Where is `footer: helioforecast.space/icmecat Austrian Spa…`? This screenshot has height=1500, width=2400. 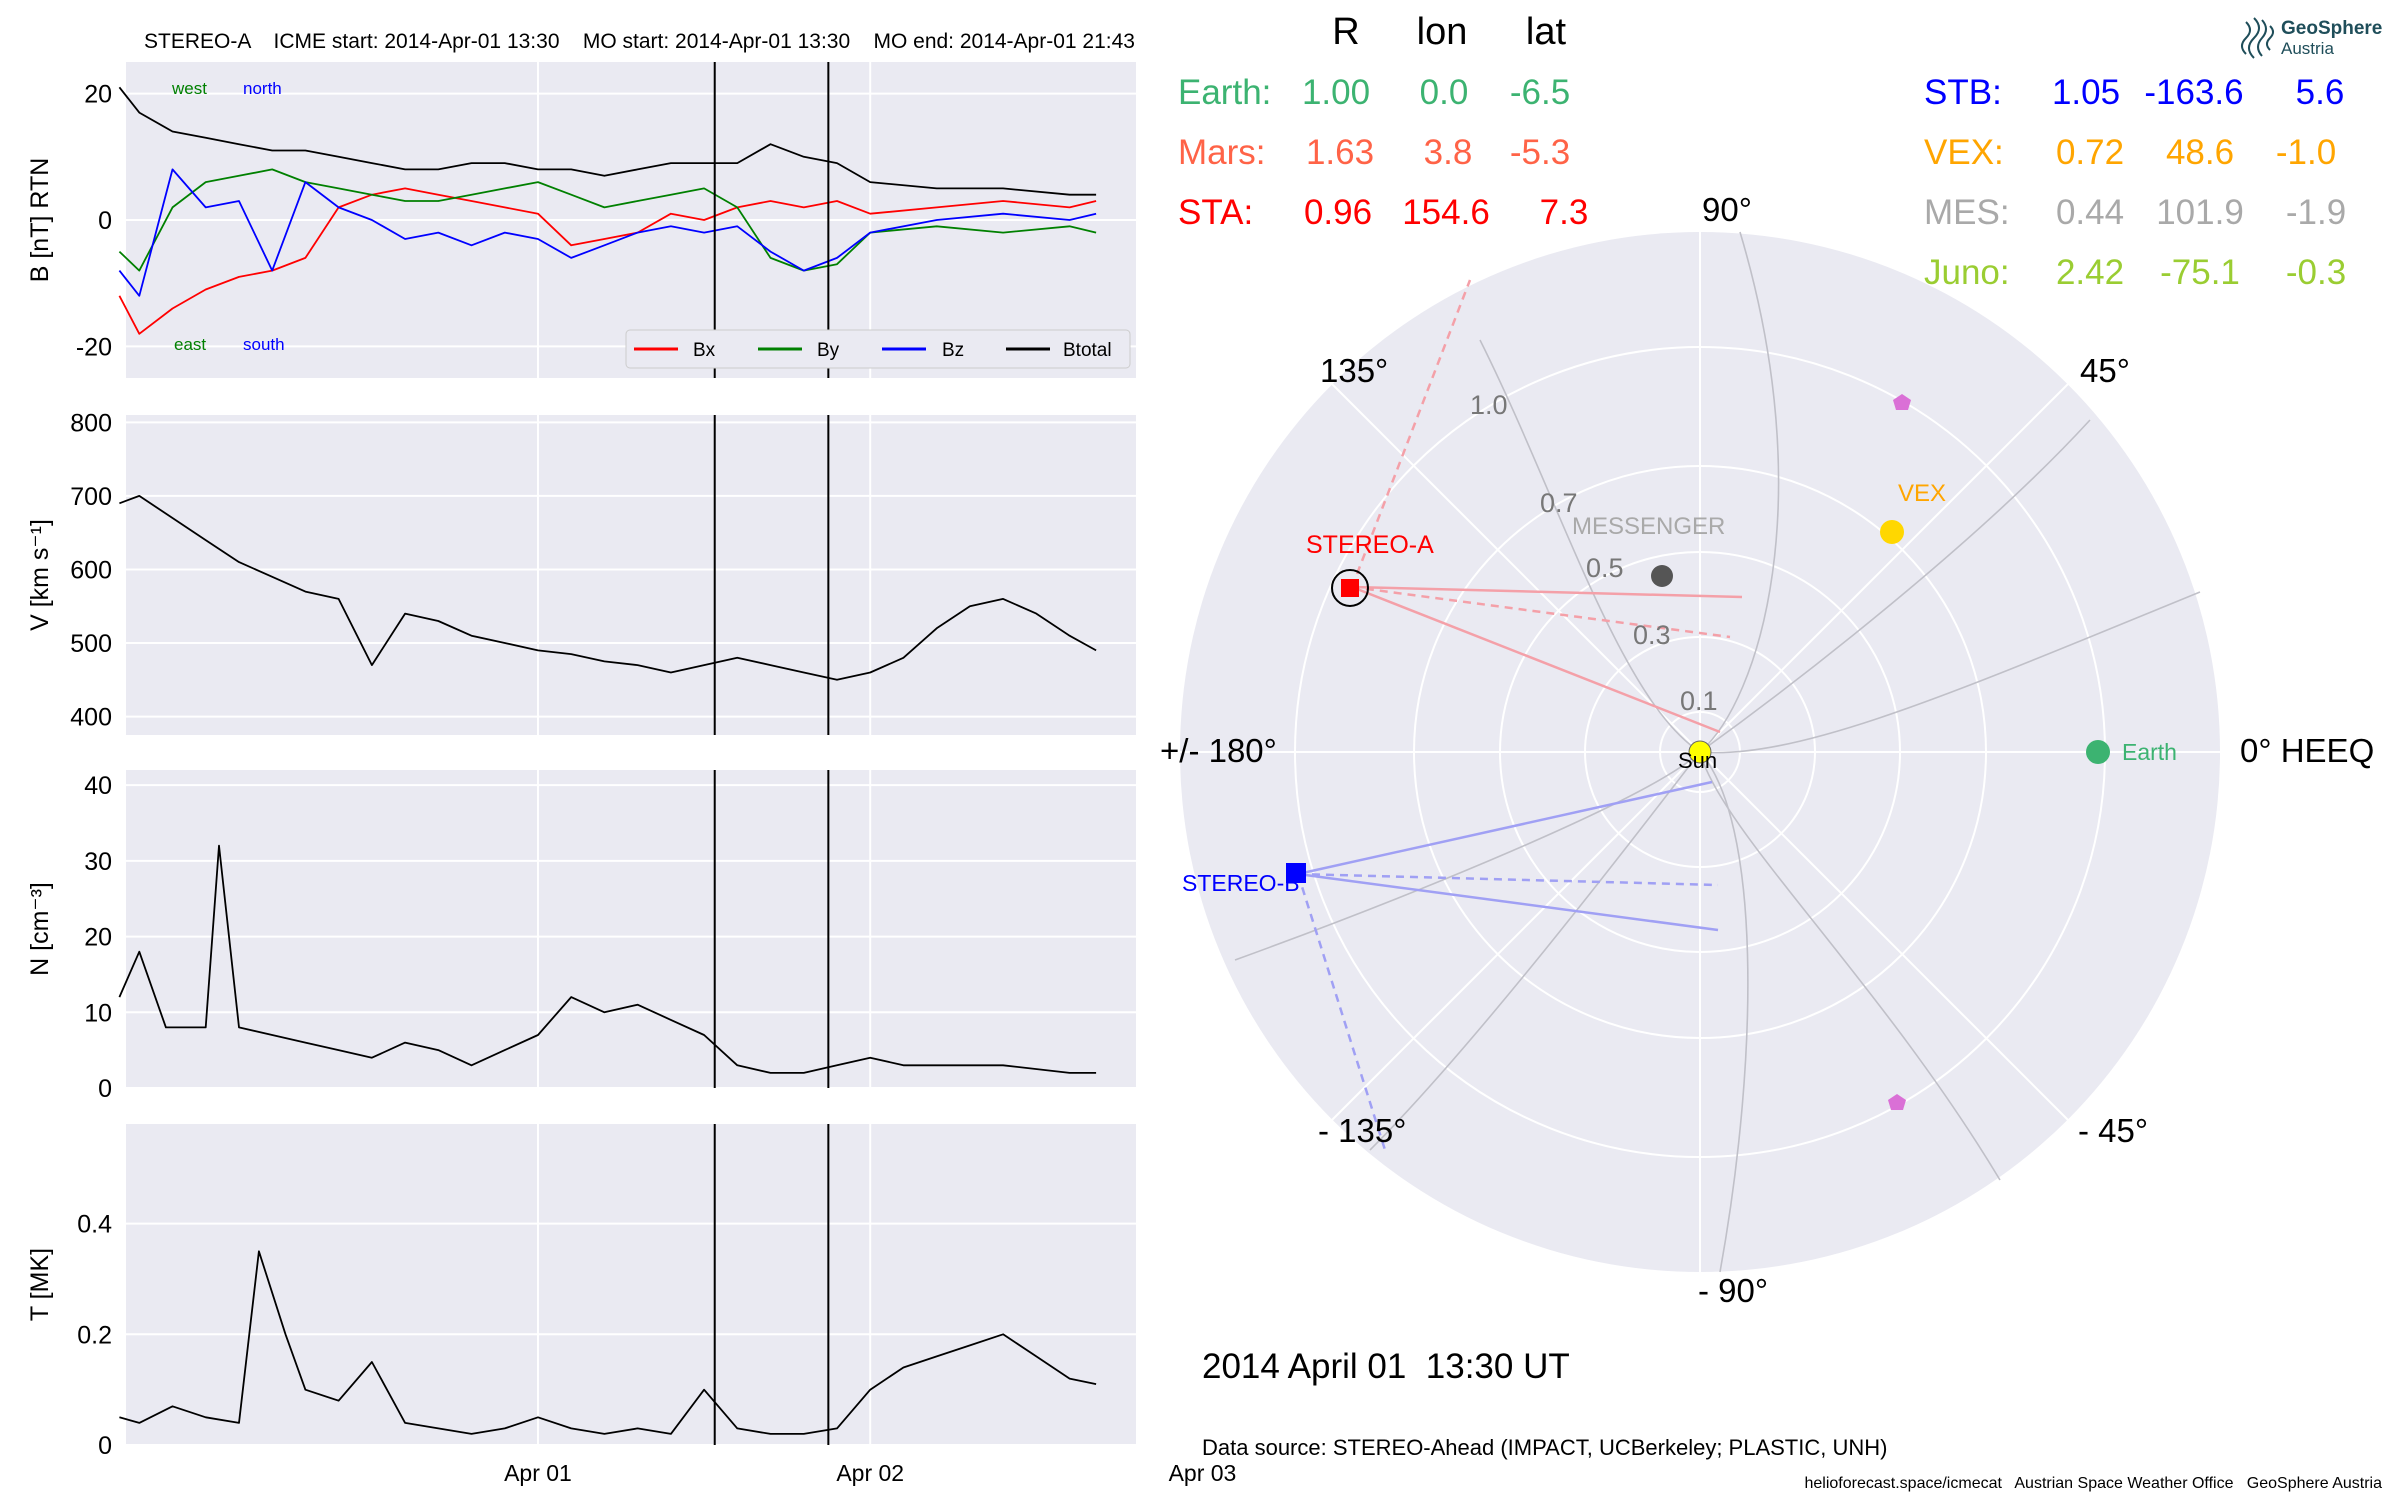
footer: helioforecast.space/icmecat Austrian Spa… is located at coordinates (2094, 1483).